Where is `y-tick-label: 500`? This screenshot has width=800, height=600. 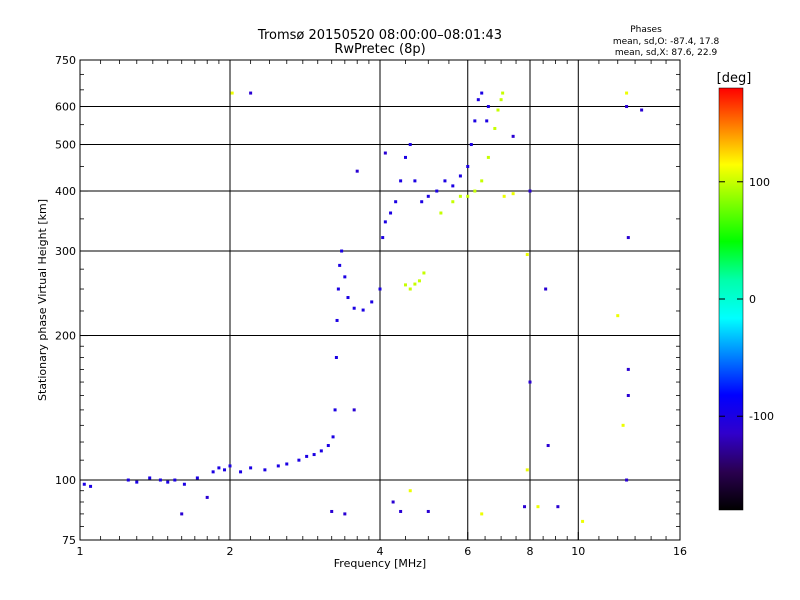 y-tick-label: 500 is located at coordinates (65, 145).